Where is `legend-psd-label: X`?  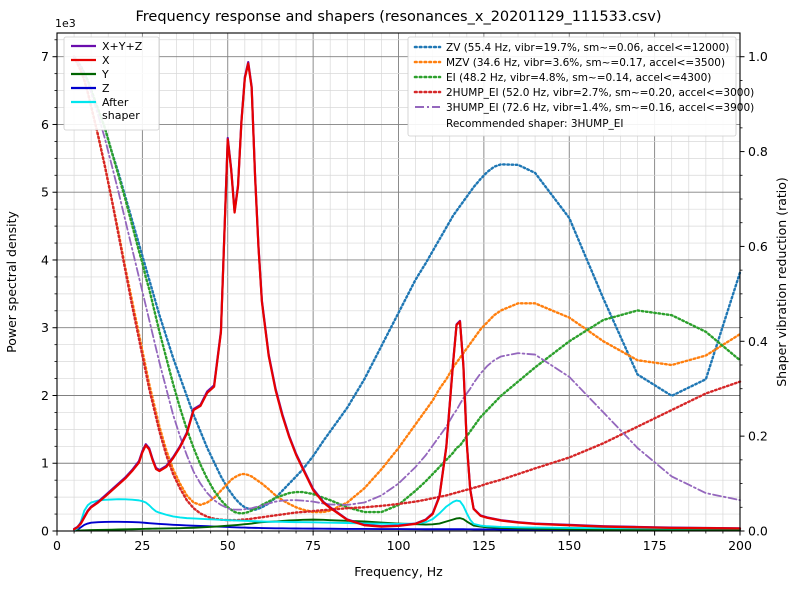
legend-psd-label: X is located at coordinates (106, 60).